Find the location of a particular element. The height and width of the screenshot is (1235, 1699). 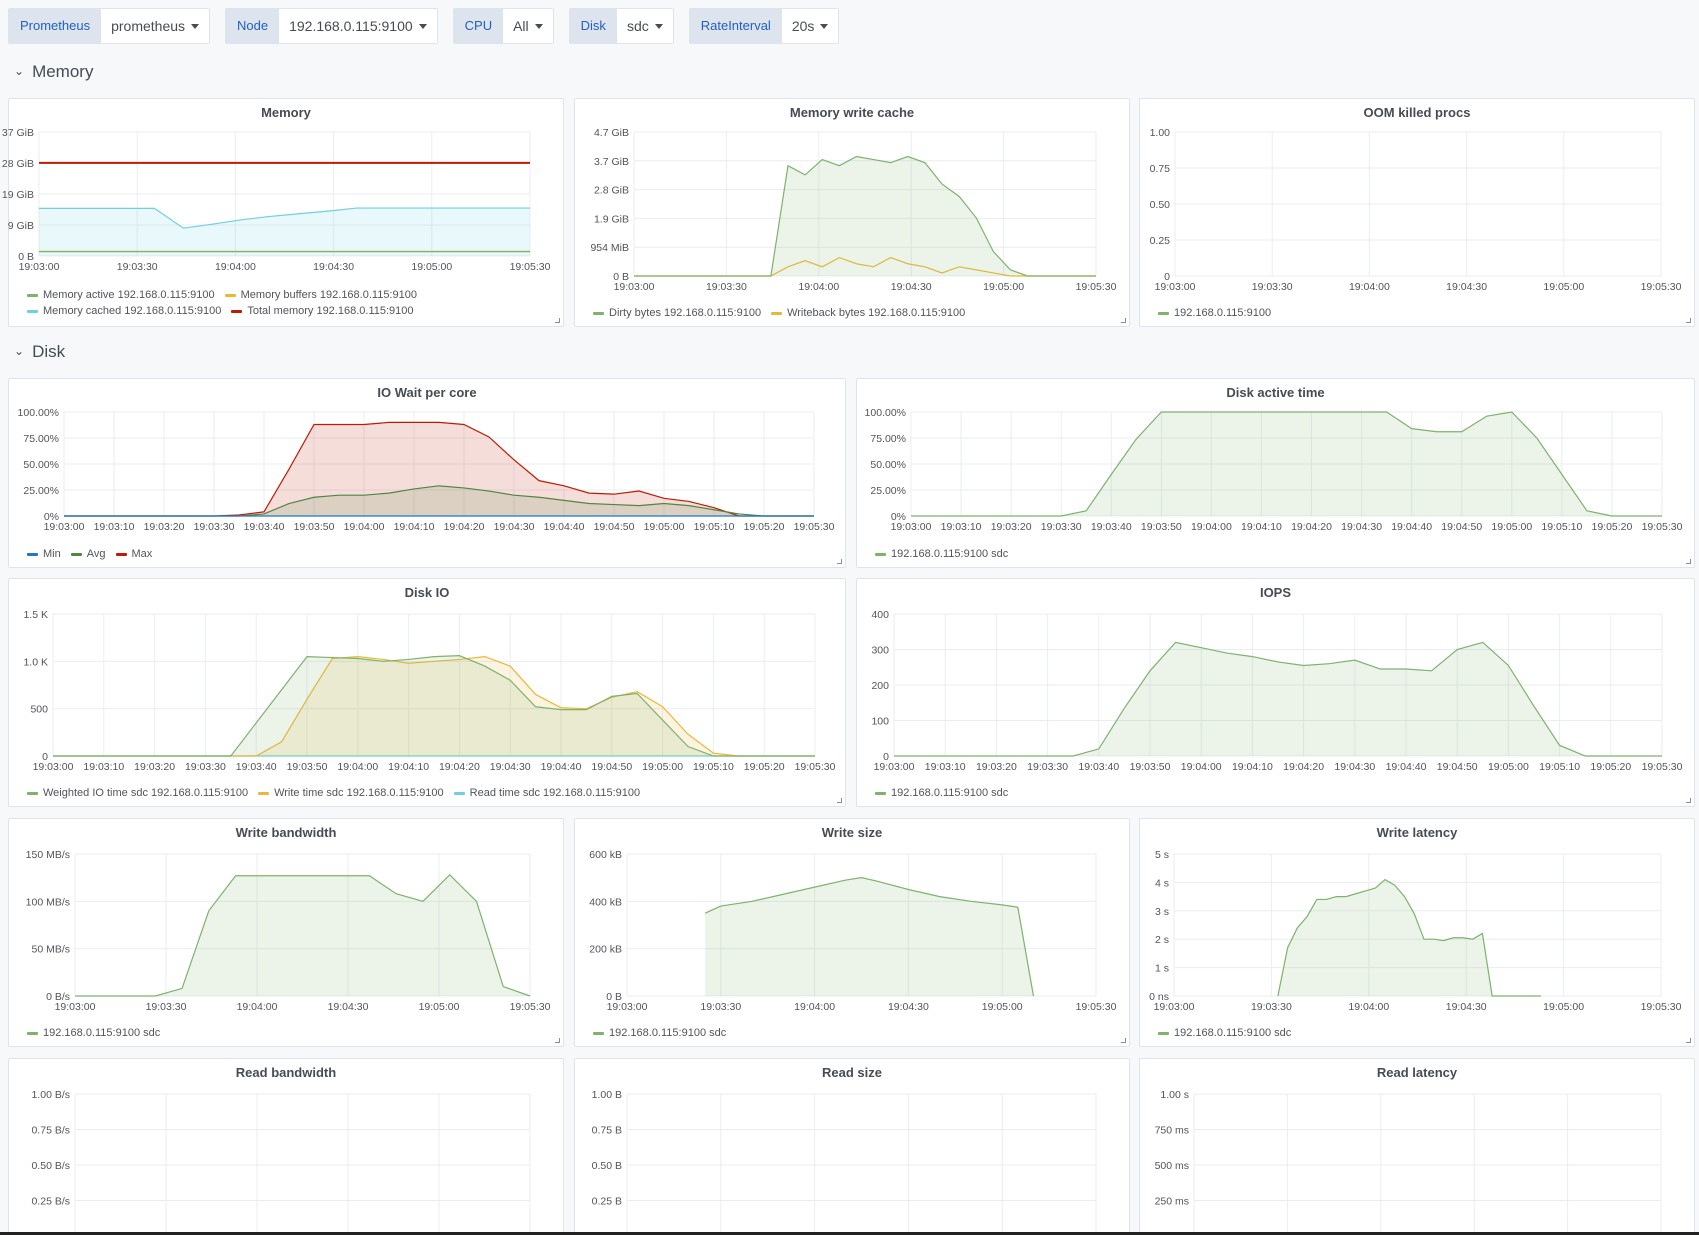

panel-read-latency: 250 ms 500 ms 750 ms 1.00 s Read latency is located at coordinates (1417, 1146).